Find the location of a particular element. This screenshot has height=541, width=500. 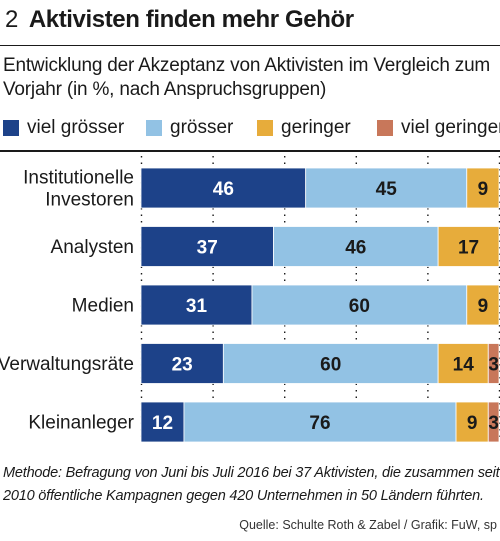

category-label: Kleinanleger is located at coordinates (81, 423).